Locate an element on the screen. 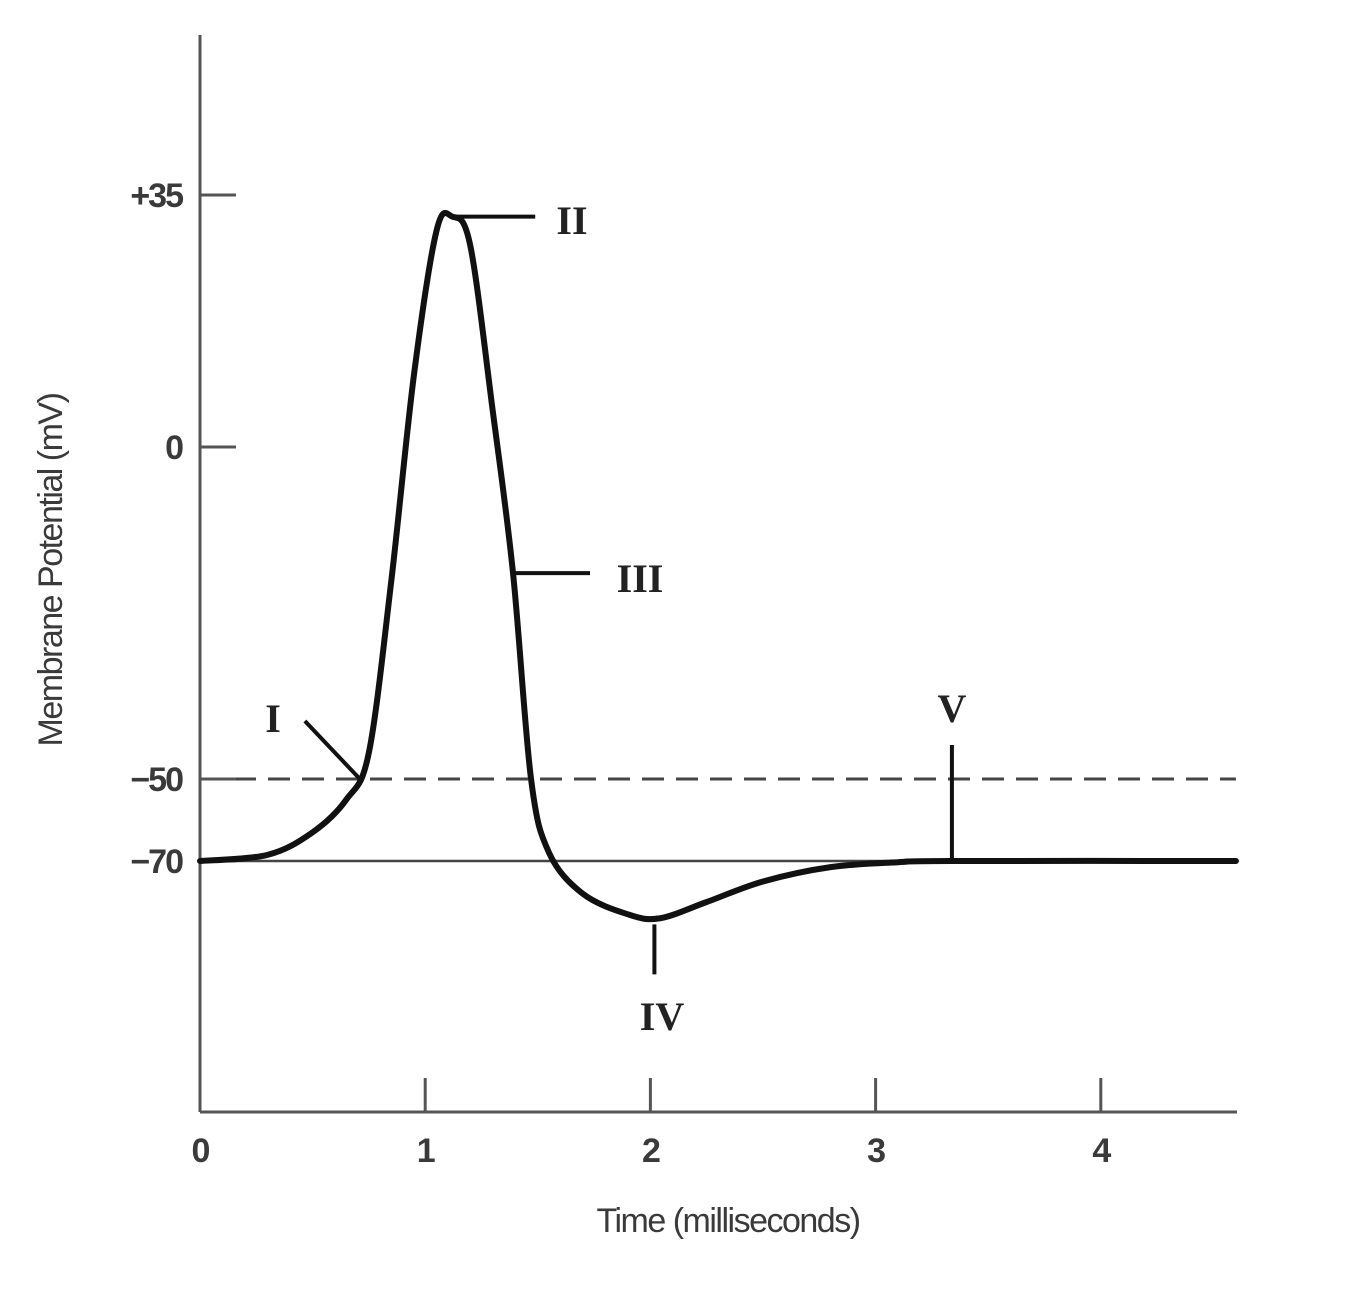 The height and width of the screenshot is (1290, 1356). y-axis-label: Membrane Potential (mV) is located at coordinates (51, 569).